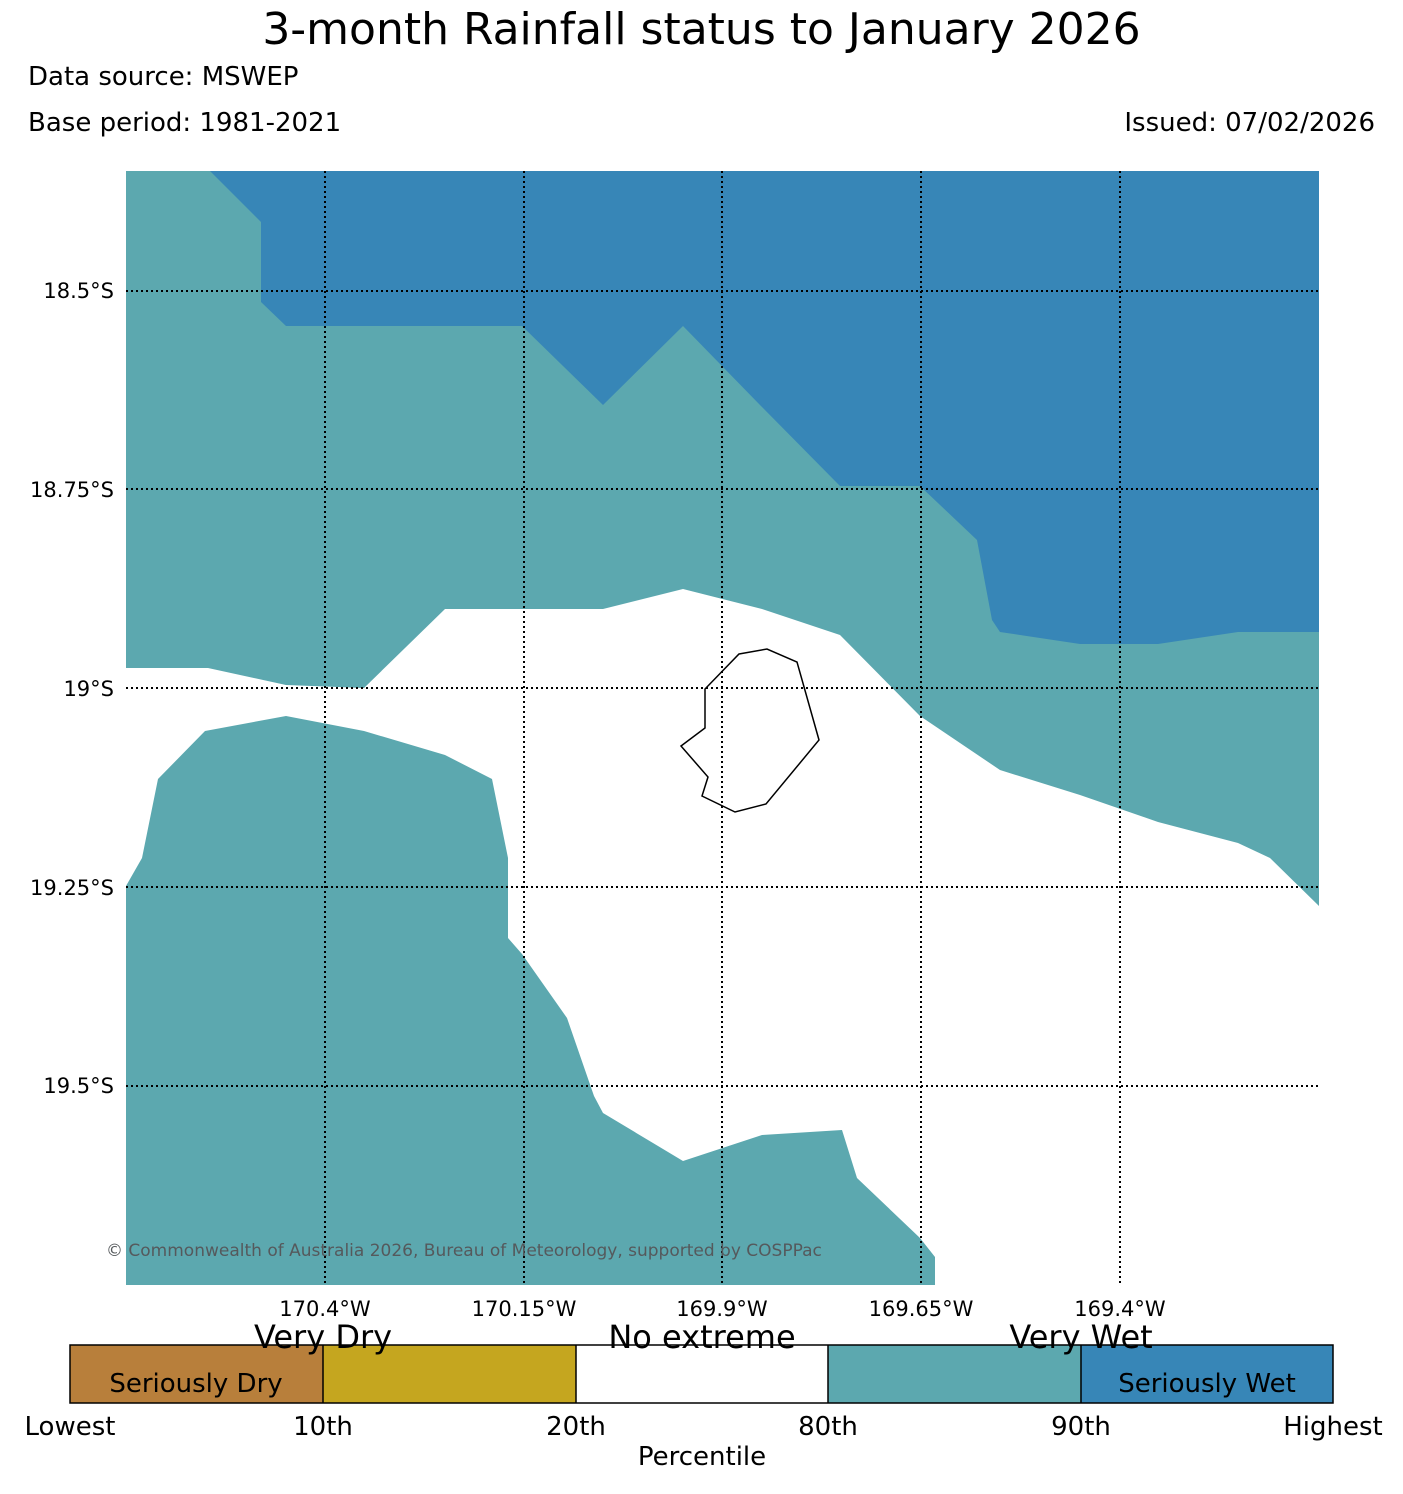  I want to click on legend-seriously-wet-label: Seriously Wet, so click(1207, 1384).